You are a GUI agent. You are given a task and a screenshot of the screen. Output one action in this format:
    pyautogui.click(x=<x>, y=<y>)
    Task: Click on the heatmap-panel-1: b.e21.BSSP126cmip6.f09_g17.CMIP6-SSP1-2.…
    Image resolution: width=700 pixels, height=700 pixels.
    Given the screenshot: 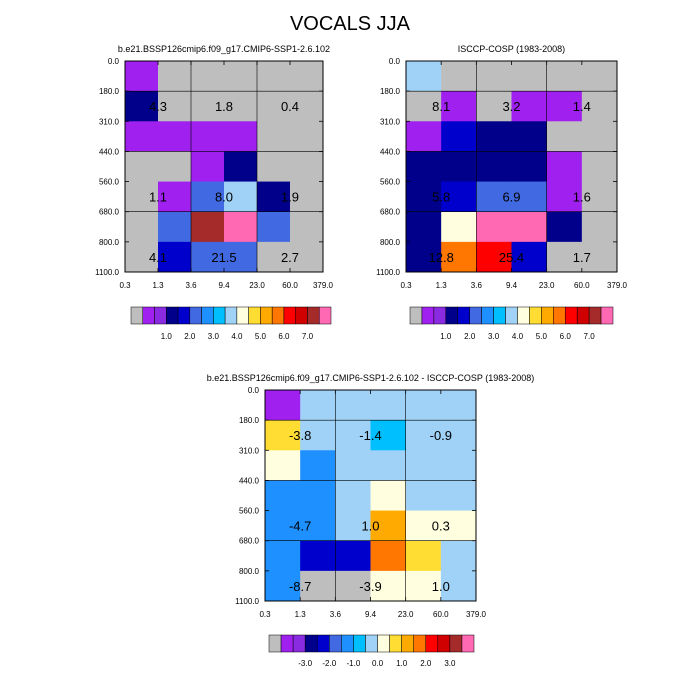 What is the action you would take?
    pyautogui.click(x=214, y=192)
    